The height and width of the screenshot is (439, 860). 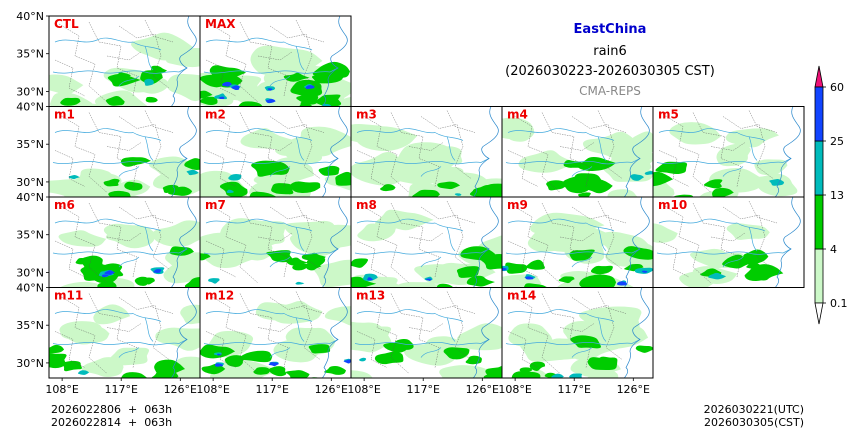 I want to click on colorbar-extend-min, so click(x=819, y=313).